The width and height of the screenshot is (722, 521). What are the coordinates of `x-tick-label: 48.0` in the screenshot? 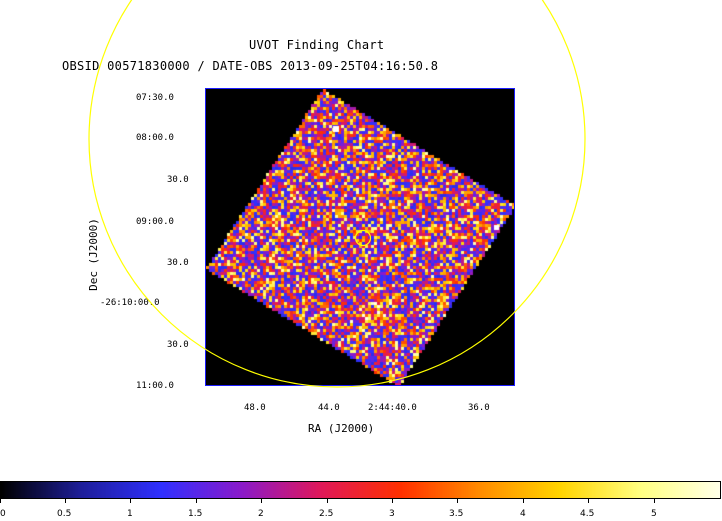 It's located at (255, 408).